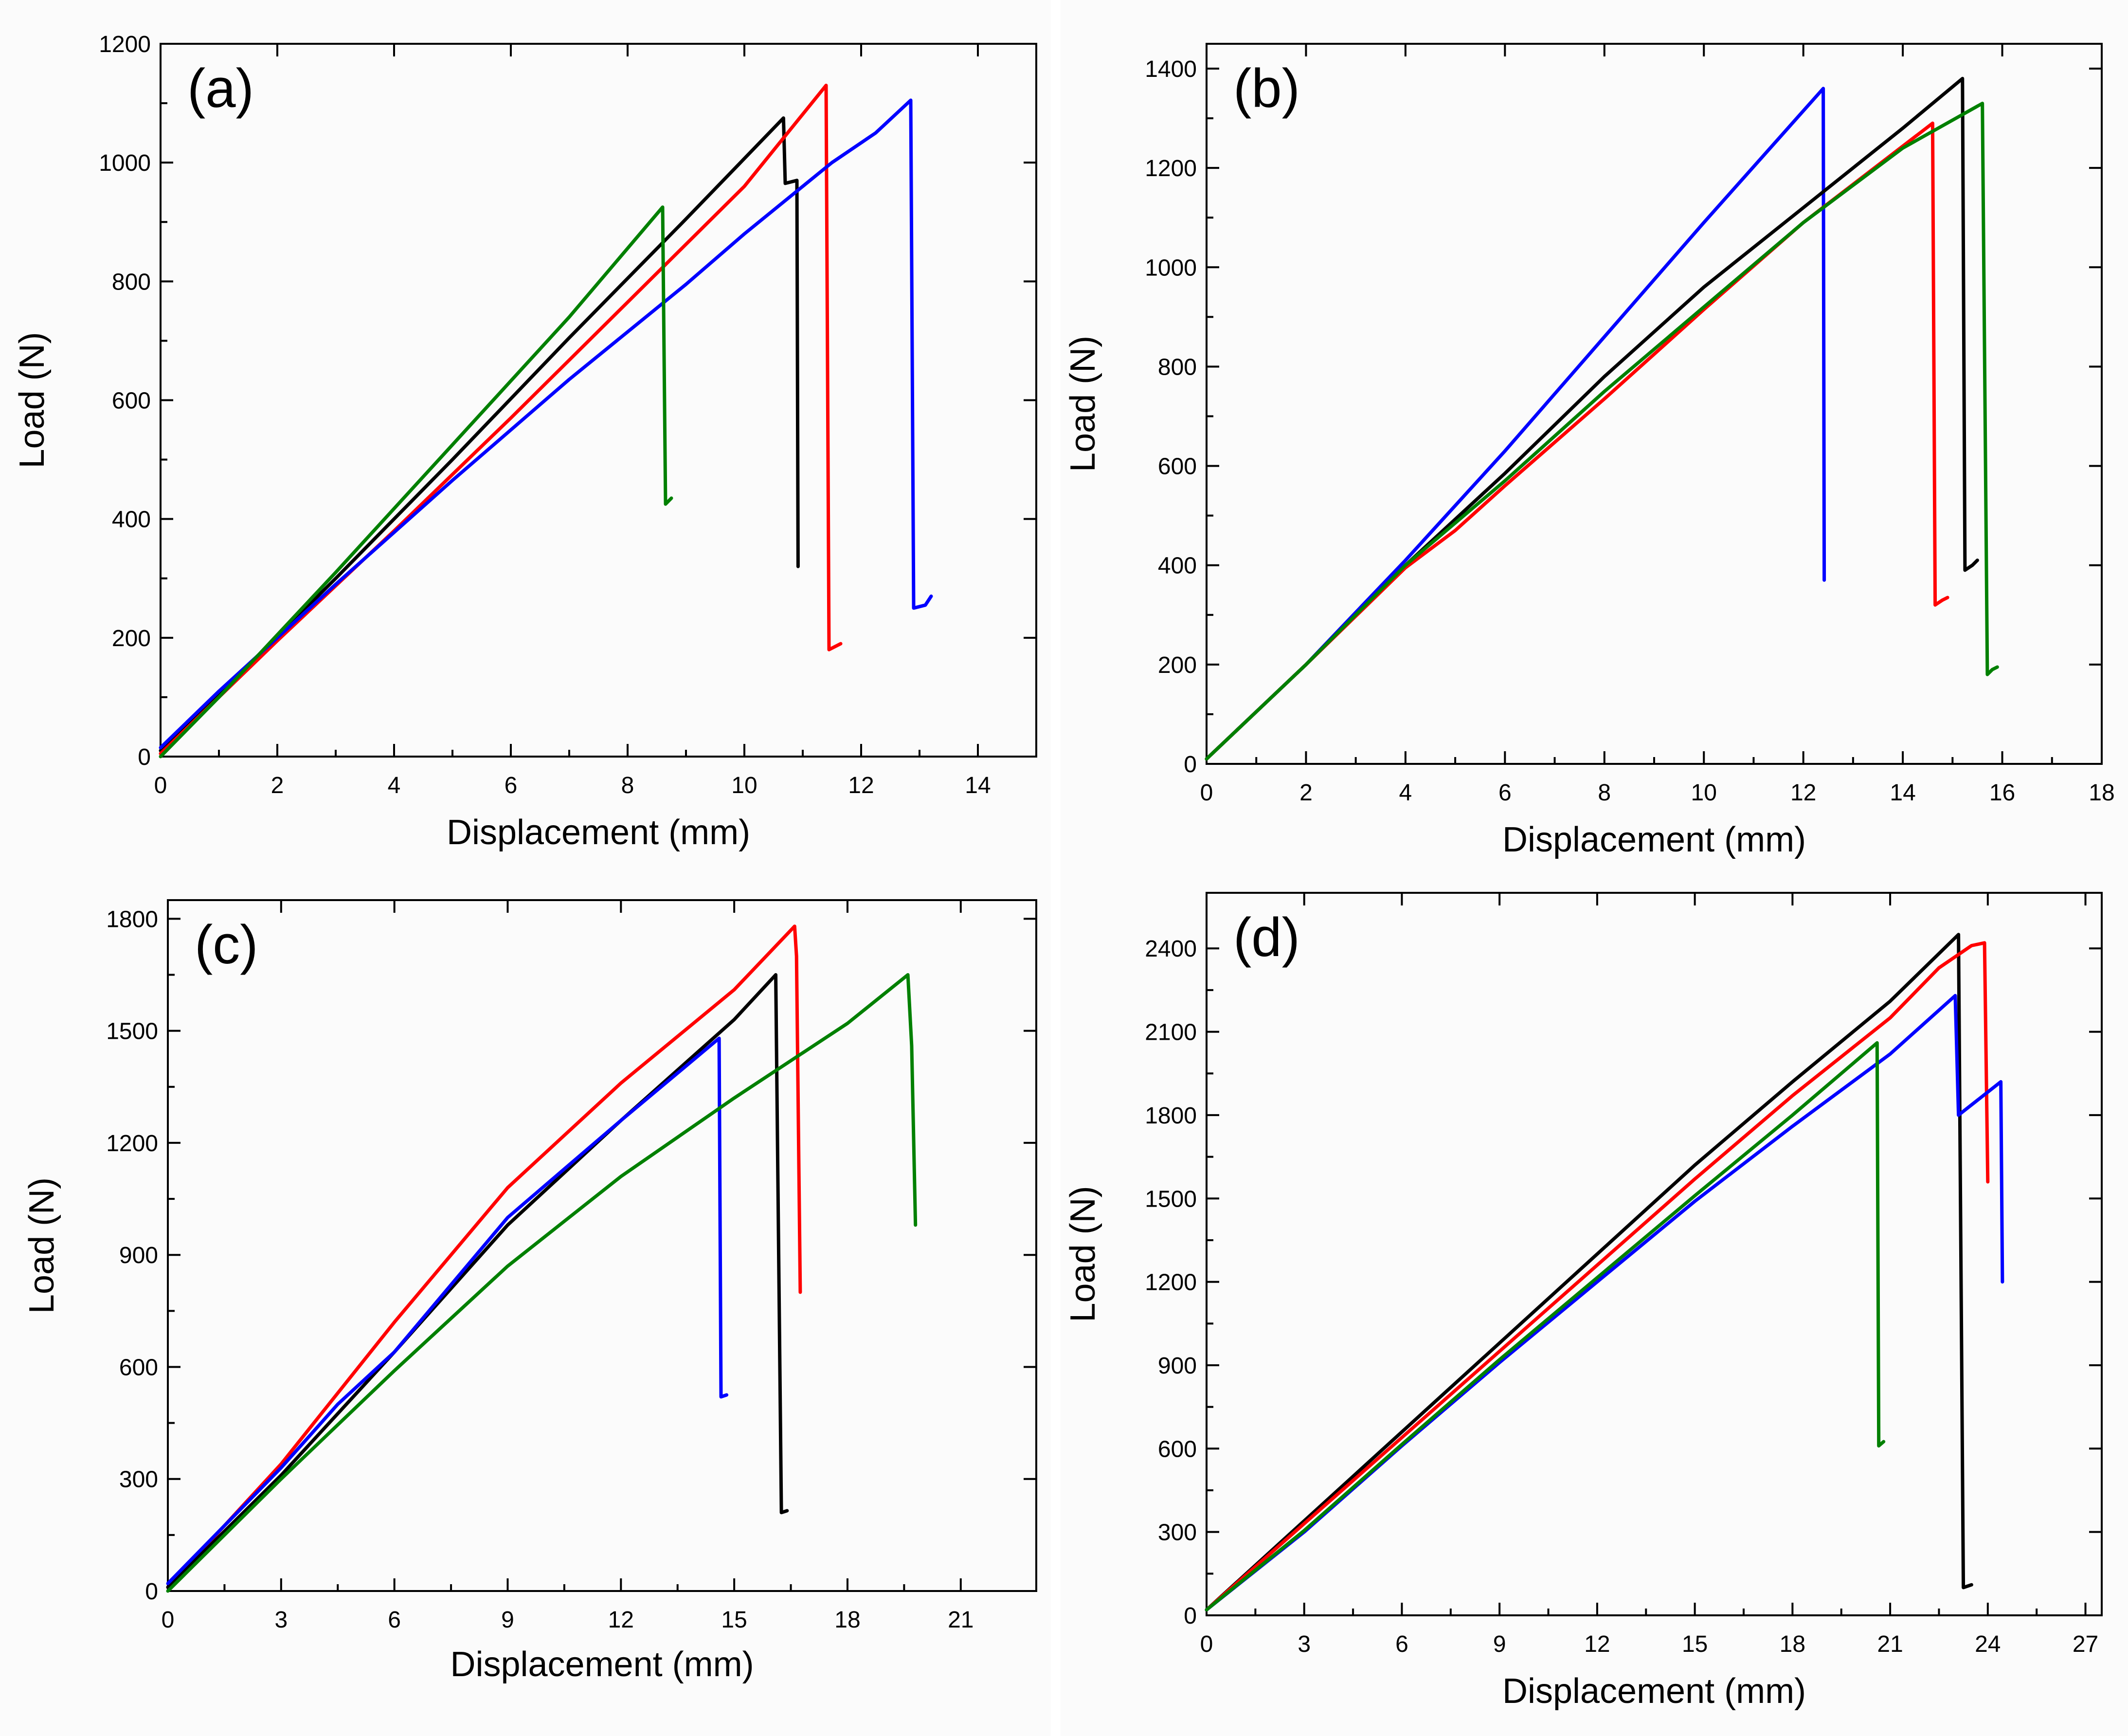  I want to click on y-tick-label: 1800, so click(1171, 1116).